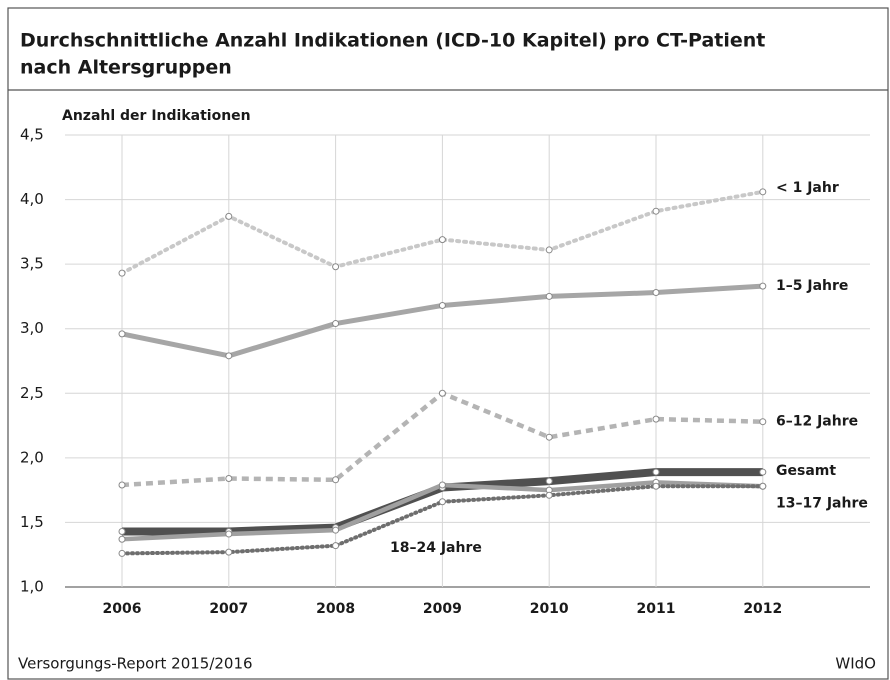  I want to click on y-axis-label: Anzahl der Indikationen, so click(156, 116).